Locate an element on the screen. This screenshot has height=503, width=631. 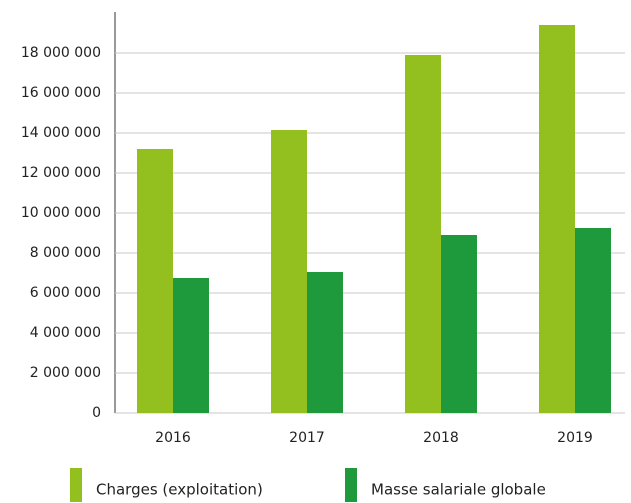
y-tick-label: 14 000 000 is located at coordinates (61, 133).